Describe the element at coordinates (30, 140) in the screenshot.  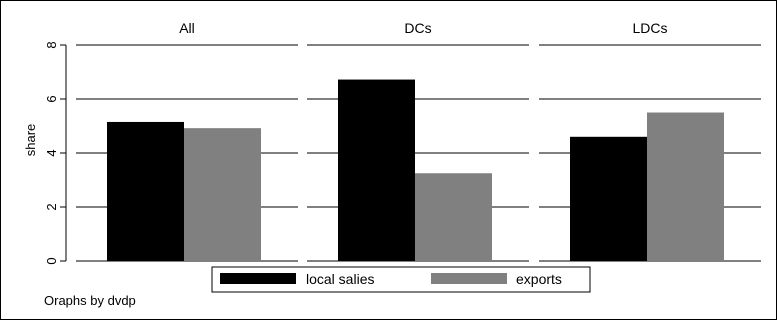
I see `y-axis-title: share` at that location.